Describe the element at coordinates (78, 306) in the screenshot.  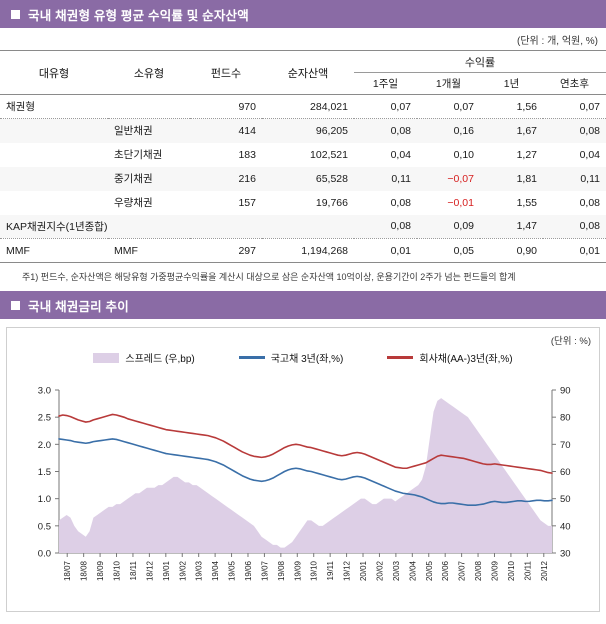
I see `section-title-2: 국내 채권금리 추이` at that location.